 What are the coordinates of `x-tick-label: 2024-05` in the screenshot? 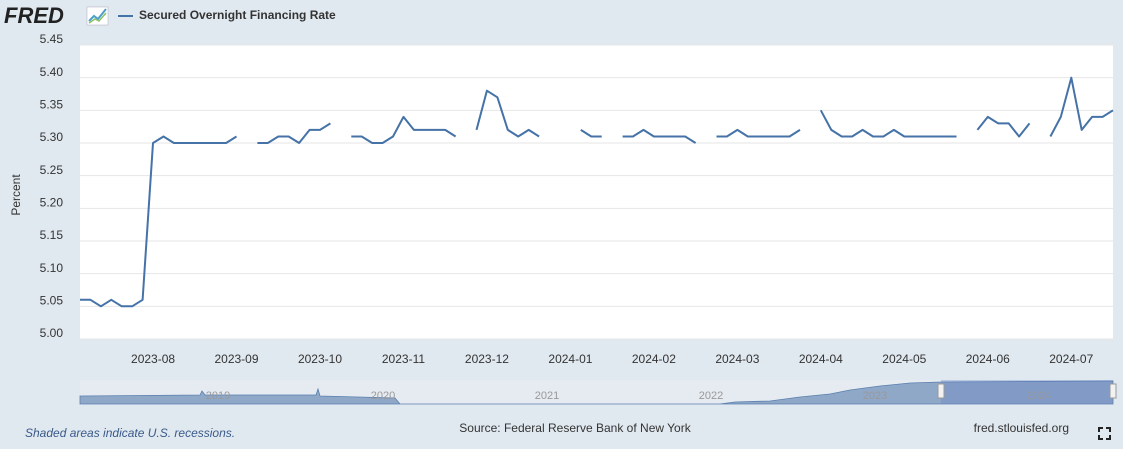 It's located at (904, 359).